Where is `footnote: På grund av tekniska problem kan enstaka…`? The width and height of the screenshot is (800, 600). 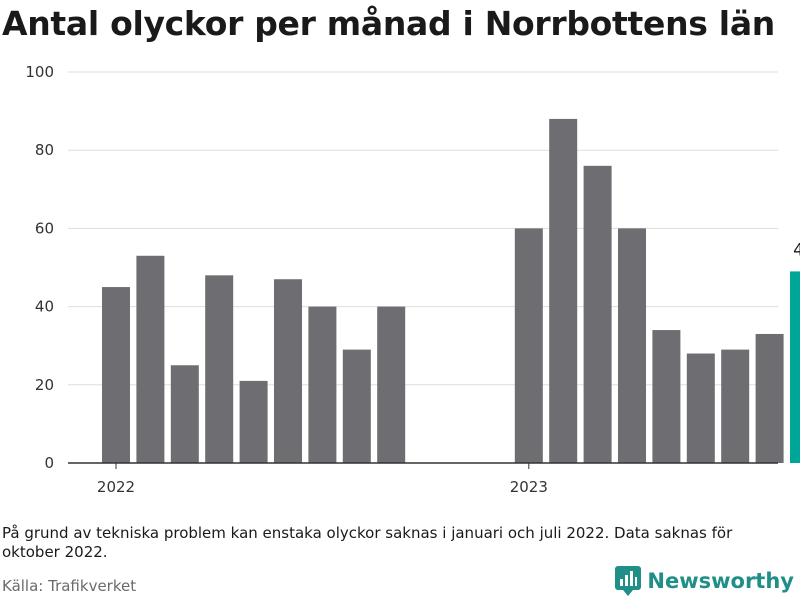
footnote: På grund av tekniska problem kan enstaka… is located at coordinates (367, 542).